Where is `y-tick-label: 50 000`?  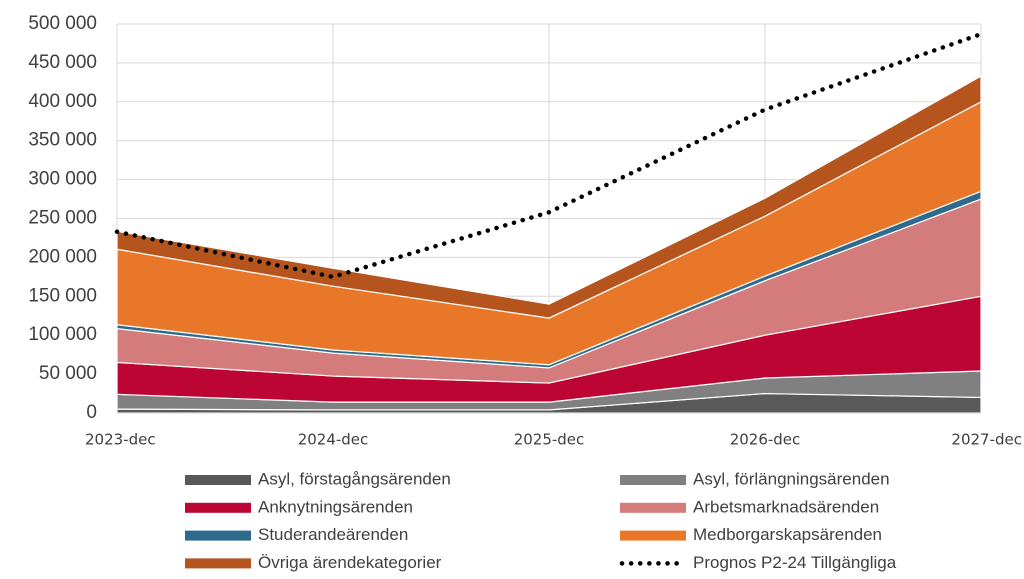
y-tick-label: 50 000 is located at coordinates (68, 373).